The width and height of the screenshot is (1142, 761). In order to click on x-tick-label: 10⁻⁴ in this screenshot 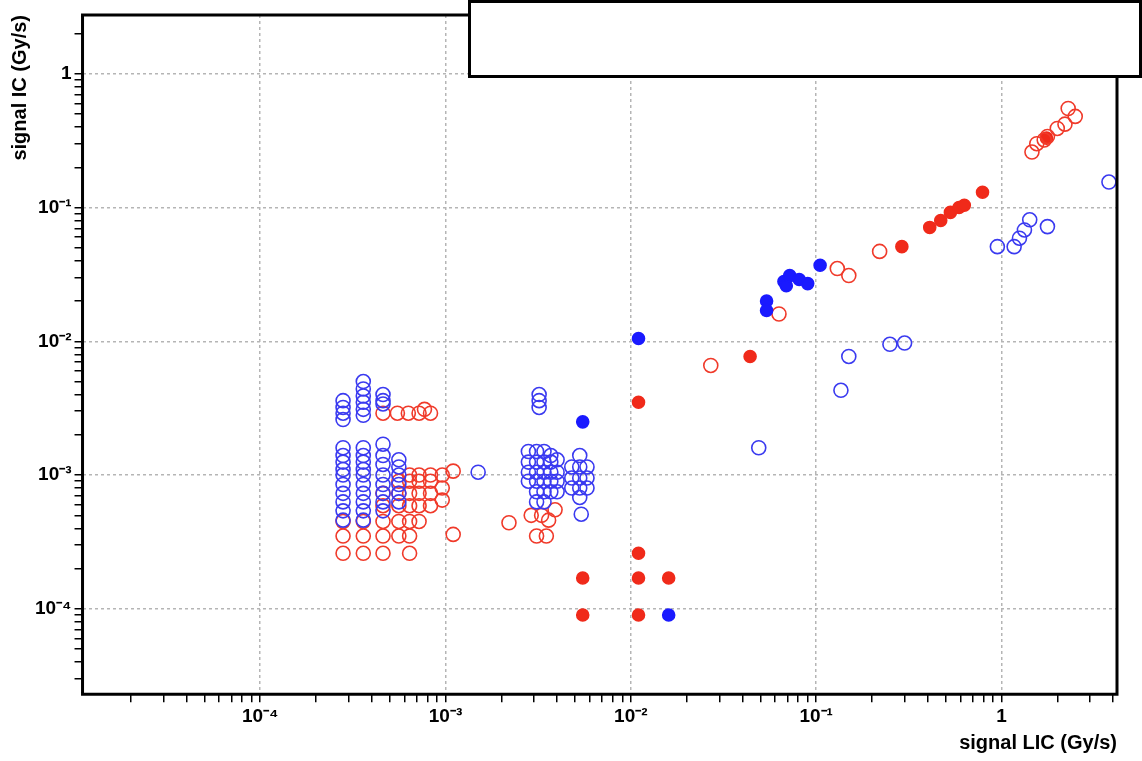, I will do `click(260, 715)`.